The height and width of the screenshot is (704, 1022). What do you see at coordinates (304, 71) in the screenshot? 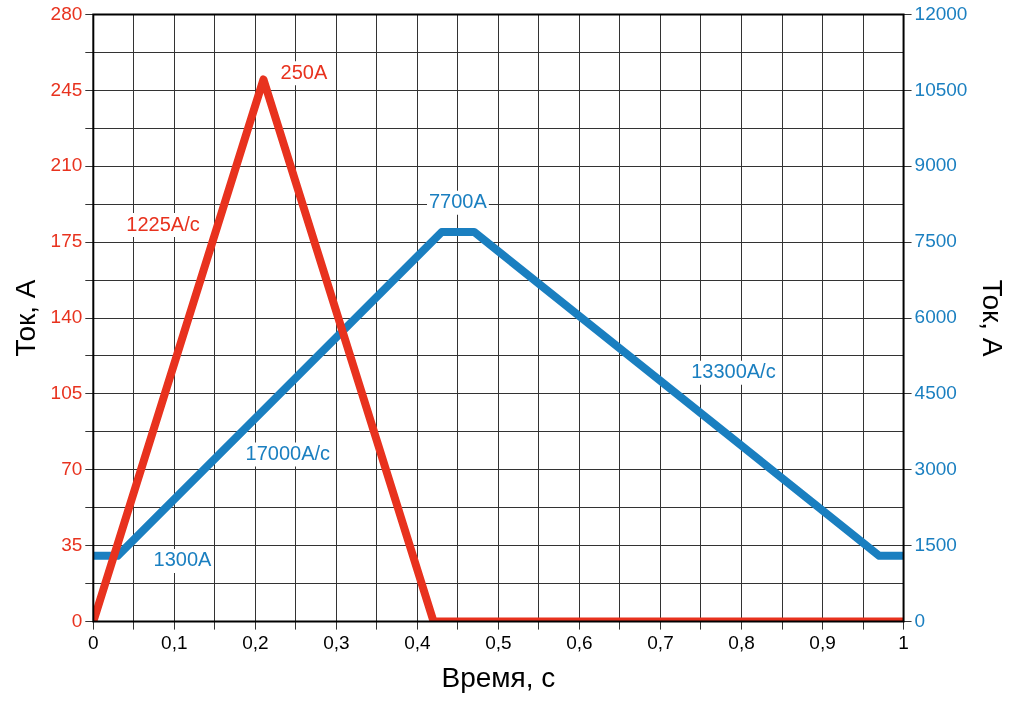
I see `annotation: 250A` at bounding box center [304, 71].